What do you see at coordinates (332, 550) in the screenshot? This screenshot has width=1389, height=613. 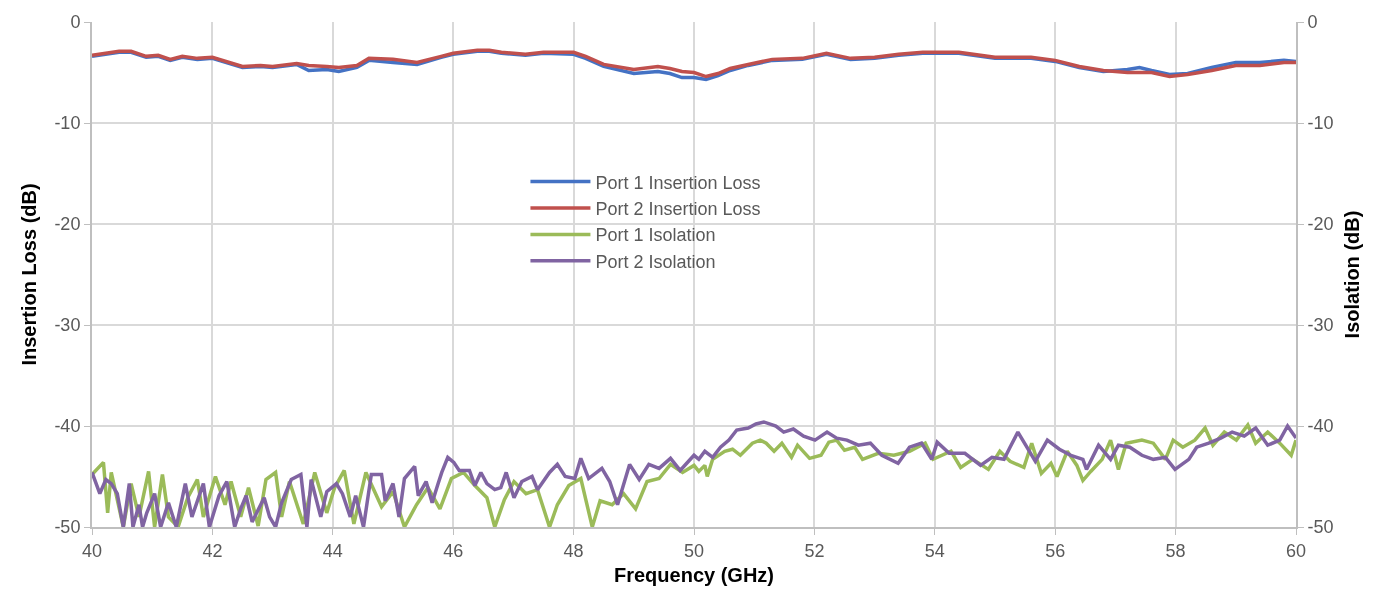 I see `x-tick-label: 44` at bounding box center [332, 550].